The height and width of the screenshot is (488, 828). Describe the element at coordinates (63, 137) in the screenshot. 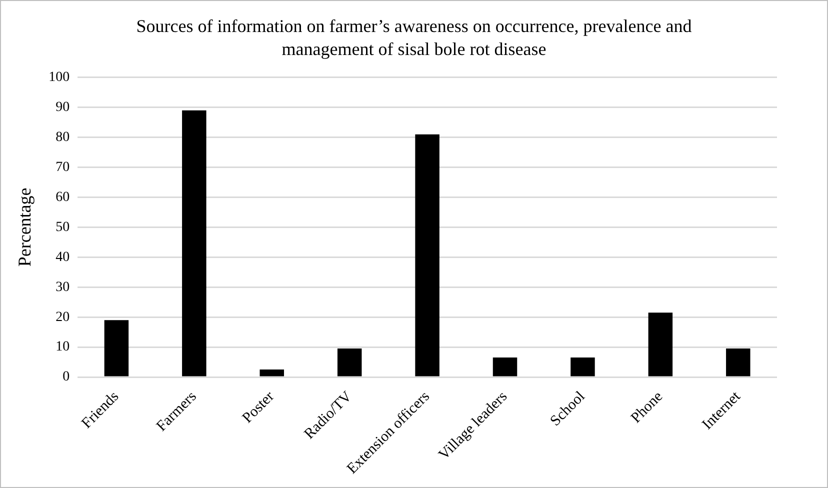

I see `y-tick-label: 80` at that location.